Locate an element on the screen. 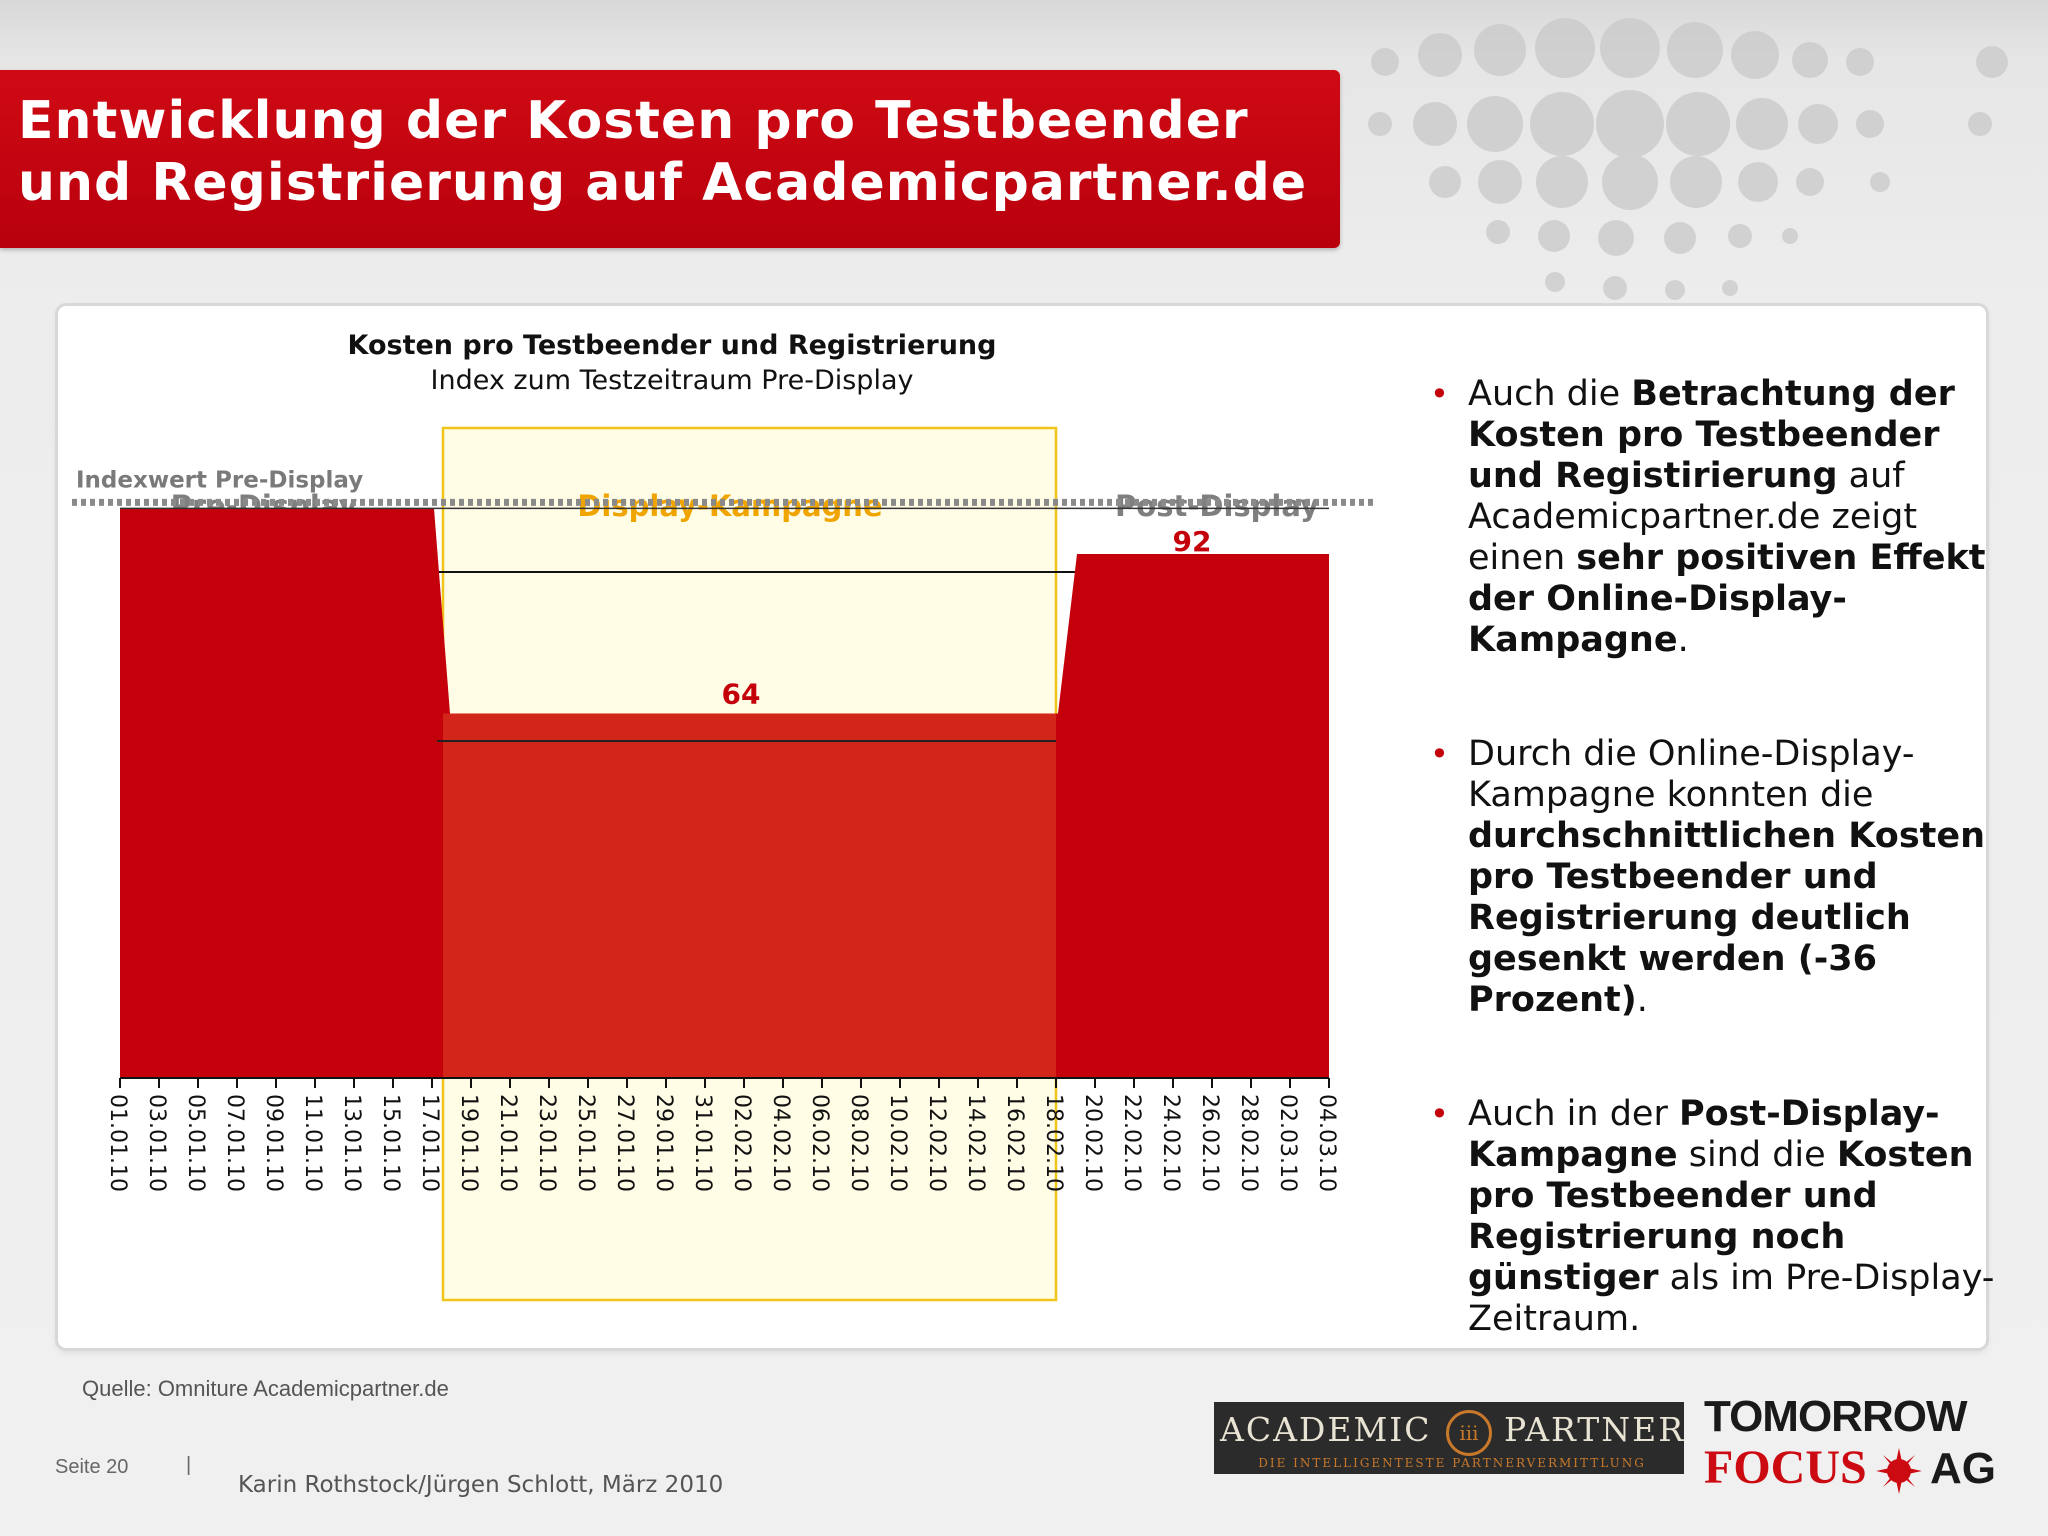  data-label-0: 64 is located at coordinates (741, 693).